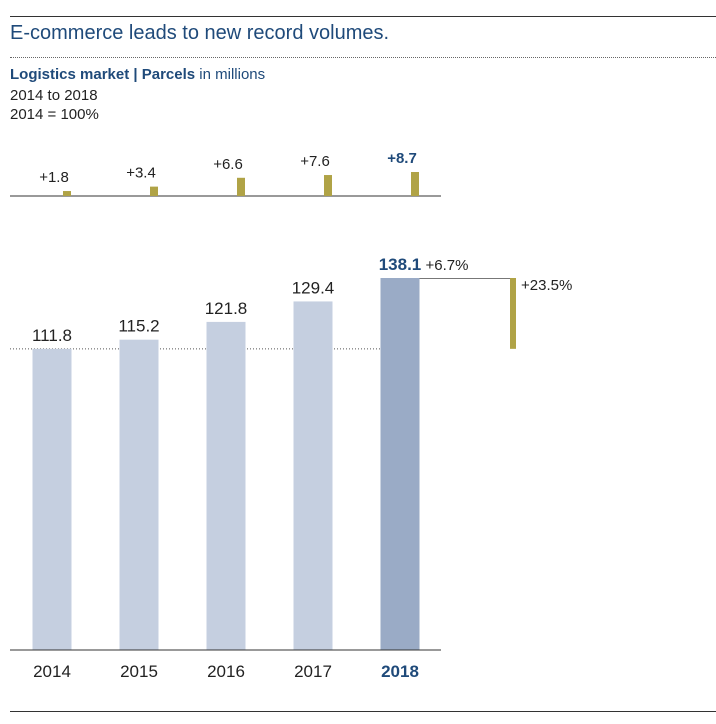 This screenshot has width=716, height=724. Describe the element at coordinates (363, 57) in the screenshot. I see `headline-divider` at that location.